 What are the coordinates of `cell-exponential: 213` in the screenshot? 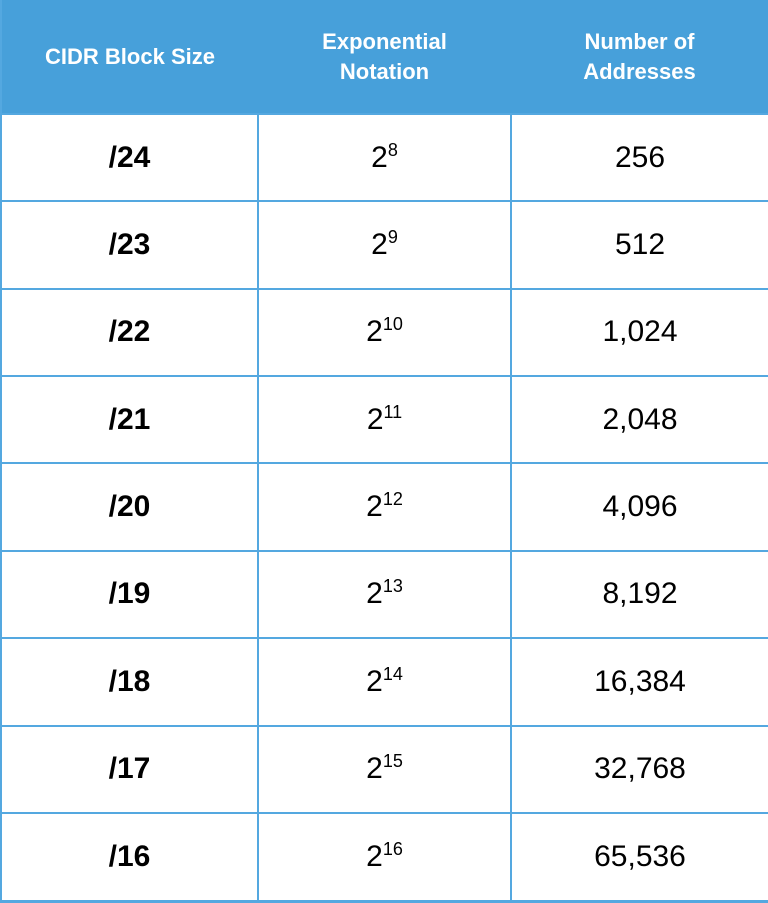 It's located at (384, 594).